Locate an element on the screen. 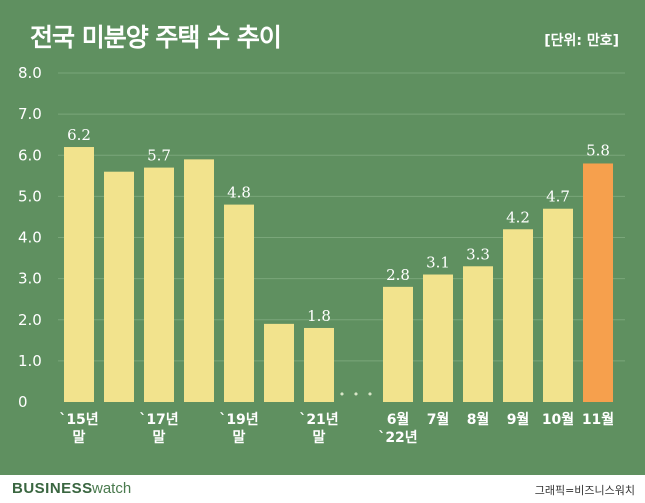 This screenshot has width=645, height=503. x-tick-label: 7월 is located at coordinates (438, 419).